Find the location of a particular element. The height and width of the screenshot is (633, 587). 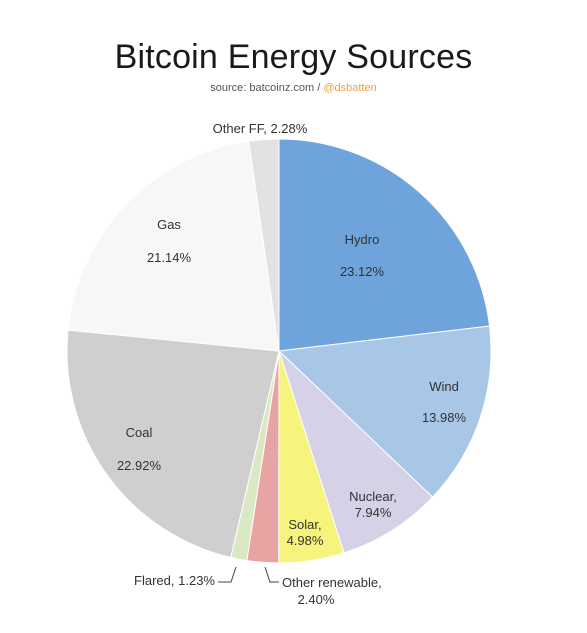

slice-label-other-ff: Other FF, 2.28% is located at coordinates (260, 128).